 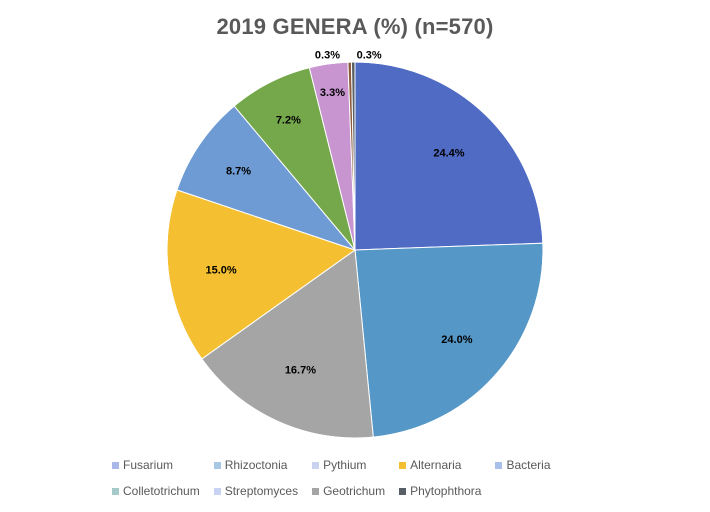 I want to click on legend-label: Phytophthora, so click(x=446, y=491).